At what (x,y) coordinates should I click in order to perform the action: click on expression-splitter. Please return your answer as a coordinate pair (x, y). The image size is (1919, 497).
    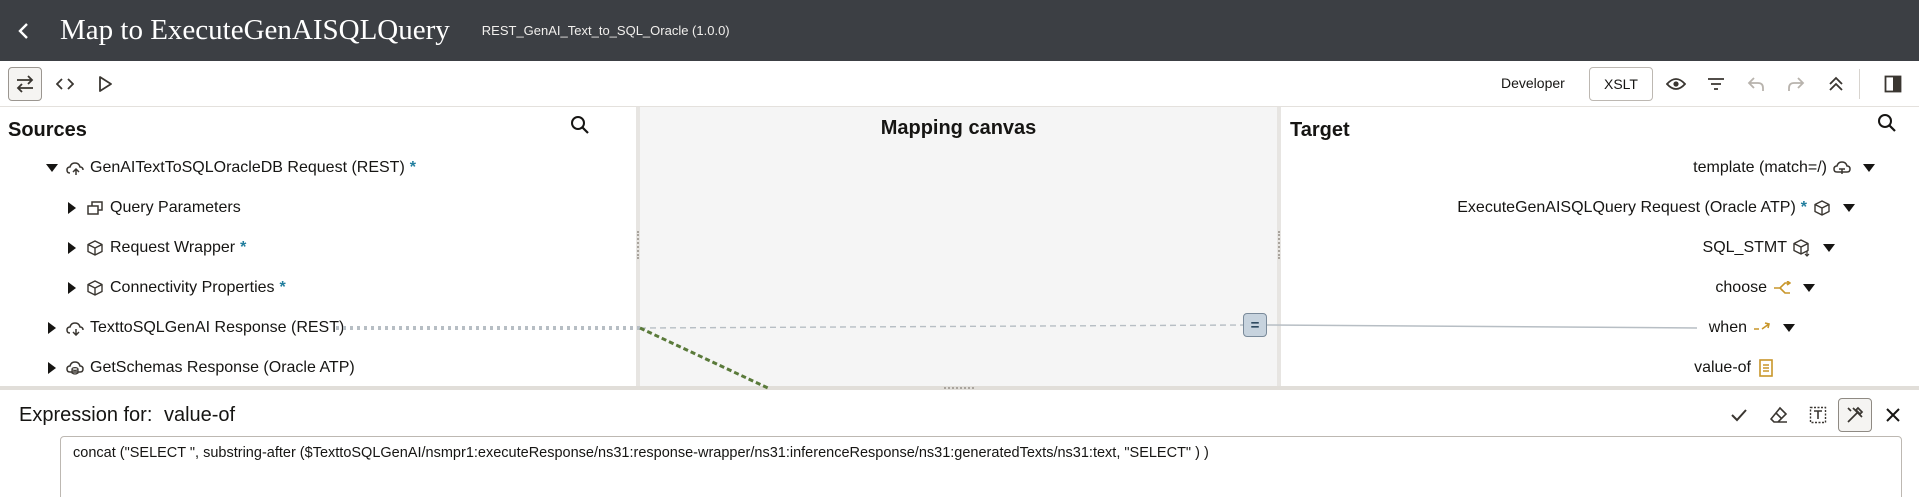
    Looking at the image, I should click on (959, 388).